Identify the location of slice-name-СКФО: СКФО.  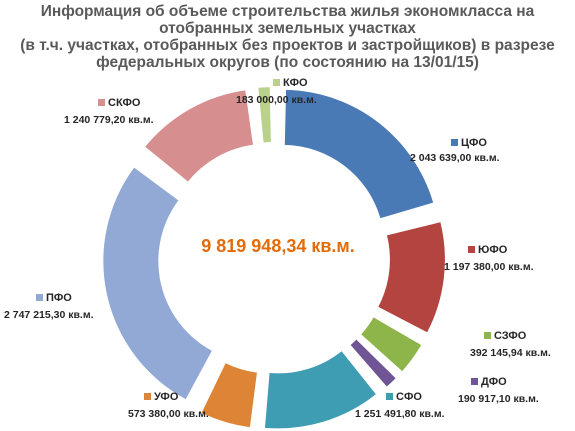
(124, 103).